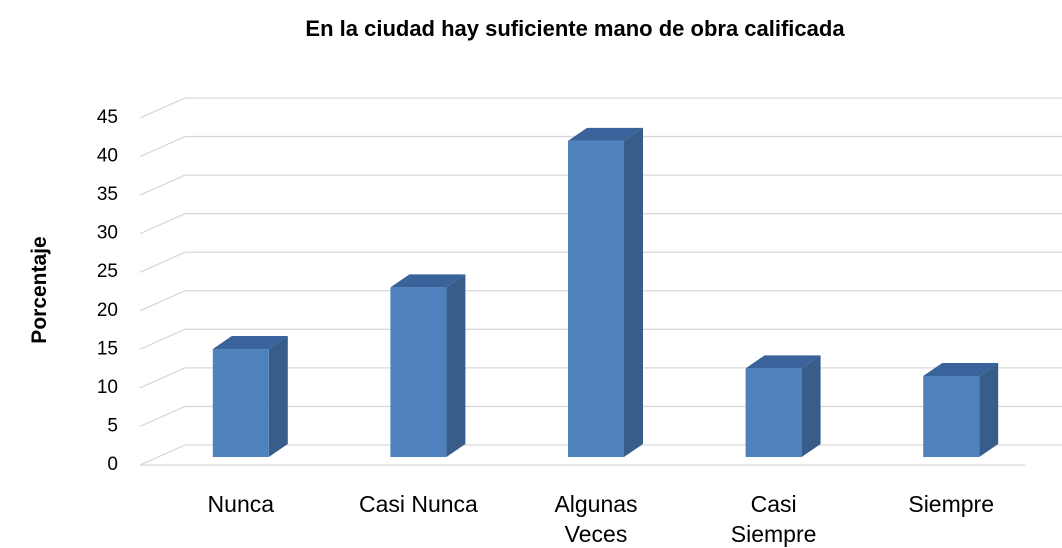  Describe the element at coordinates (951, 504) in the screenshot. I see `x-tick-label: Siempre` at that location.